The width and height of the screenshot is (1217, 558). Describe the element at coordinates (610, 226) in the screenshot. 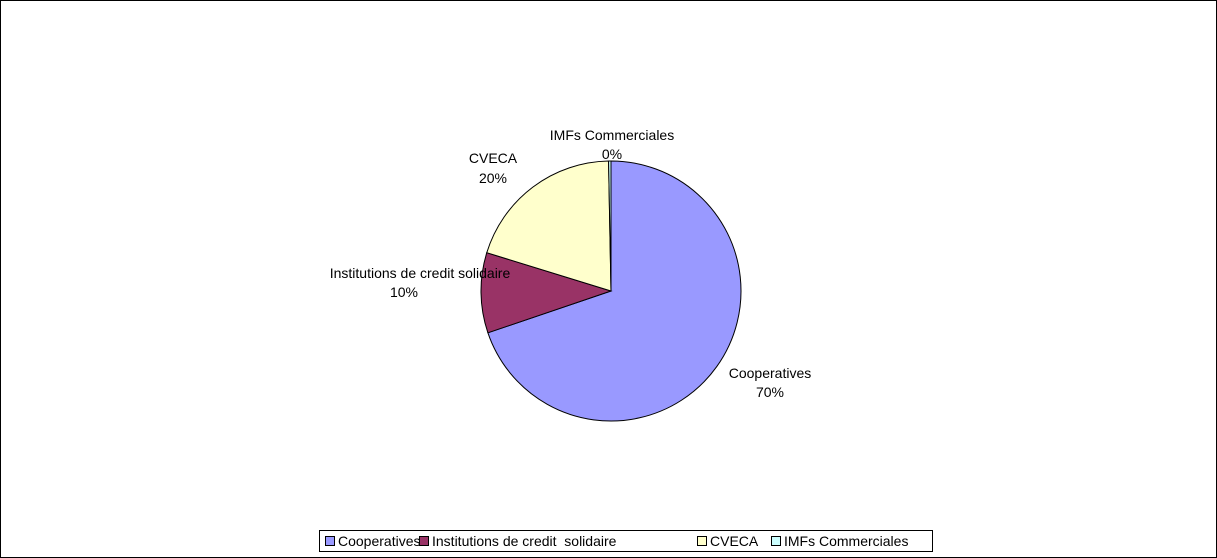

I see `pie-slice-imfs` at that location.